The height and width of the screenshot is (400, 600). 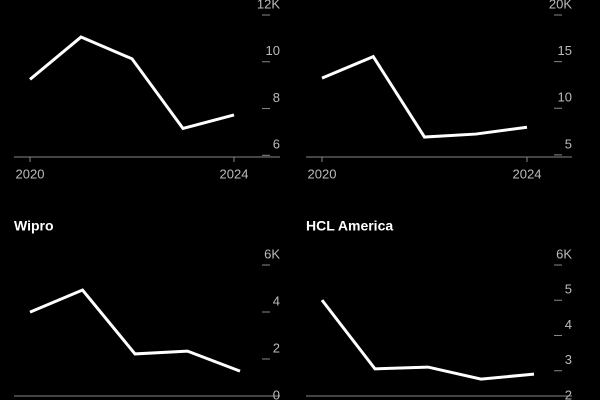 What do you see at coordinates (276, 144) in the screenshot?
I see `y-tick-label: 6` at bounding box center [276, 144].